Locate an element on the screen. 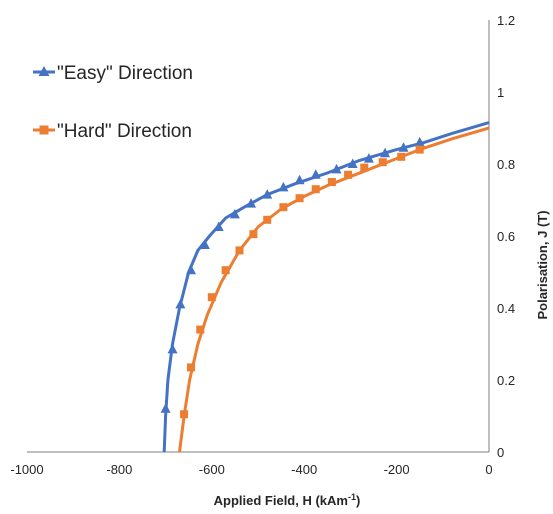 This screenshot has width=553, height=514. y-tick-label: 0.8 is located at coordinates (506, 164).